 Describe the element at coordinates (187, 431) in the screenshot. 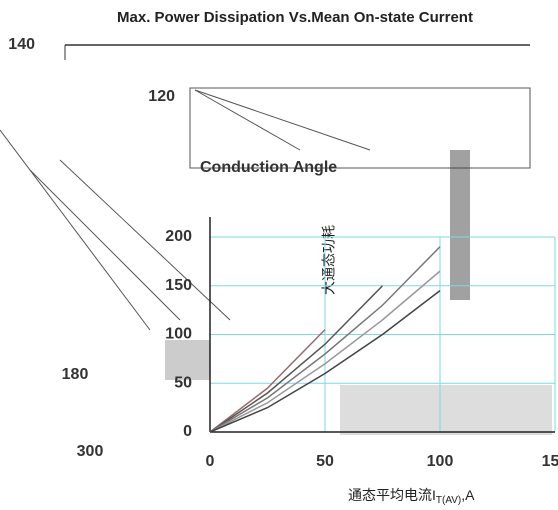

I see `y-tick-label: 0` at that location.